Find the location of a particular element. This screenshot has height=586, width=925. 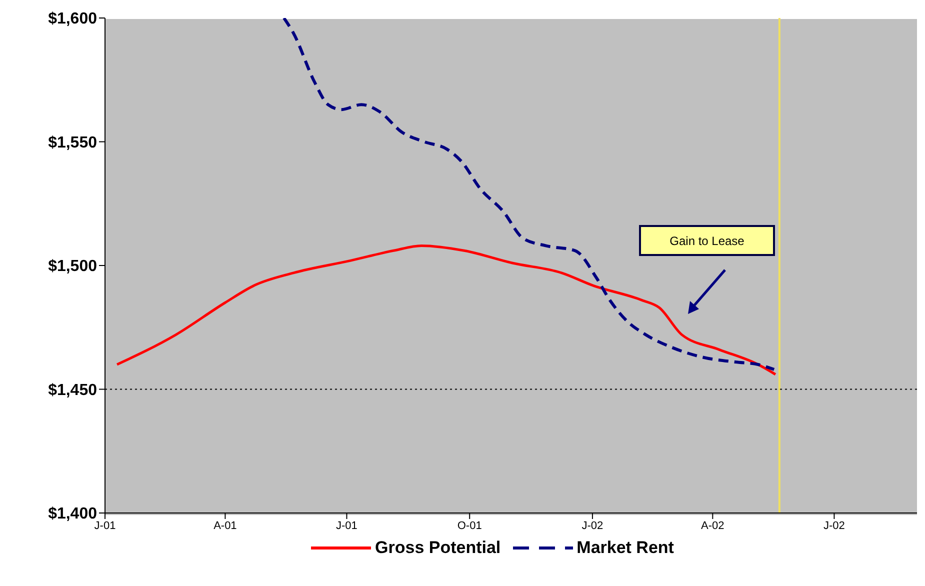

x-tick-label: A-02 is located at coordinates (712, 526).